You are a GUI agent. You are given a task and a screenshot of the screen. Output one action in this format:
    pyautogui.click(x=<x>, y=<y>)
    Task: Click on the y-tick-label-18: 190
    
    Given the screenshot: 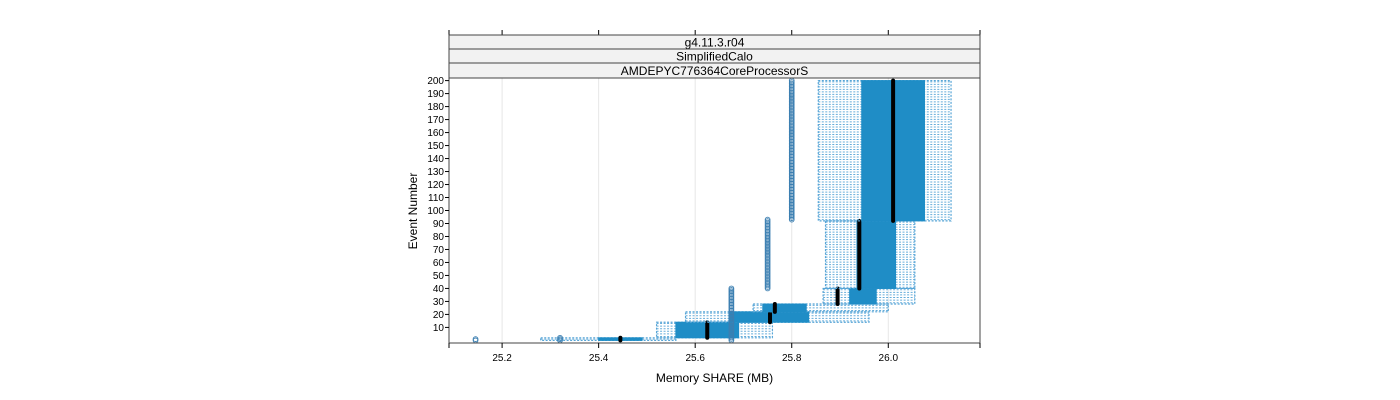 What is the action you would take?
    pyautogui.click(x=435, y=94)
    